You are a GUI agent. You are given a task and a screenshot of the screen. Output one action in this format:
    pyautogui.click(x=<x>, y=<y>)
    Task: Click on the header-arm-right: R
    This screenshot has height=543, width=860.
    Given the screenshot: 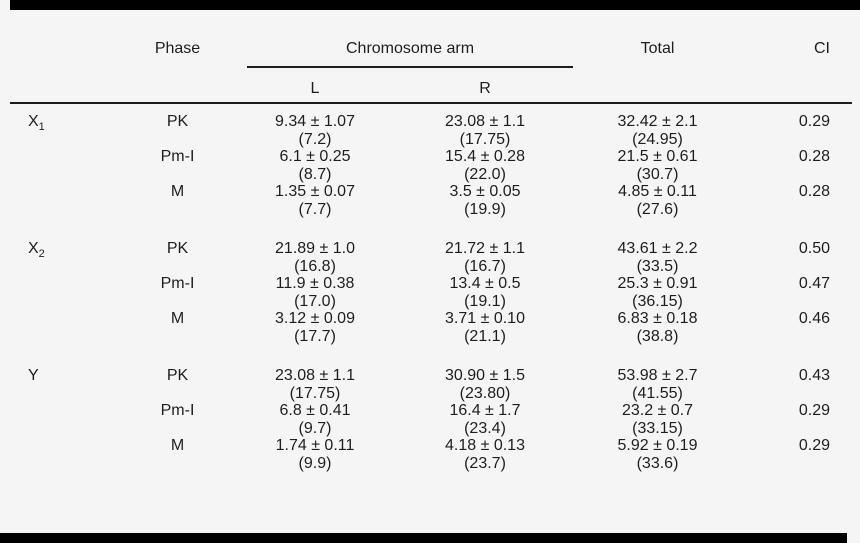 What is the action you would take?
    pyautogui.click(x=485, y=88)
    